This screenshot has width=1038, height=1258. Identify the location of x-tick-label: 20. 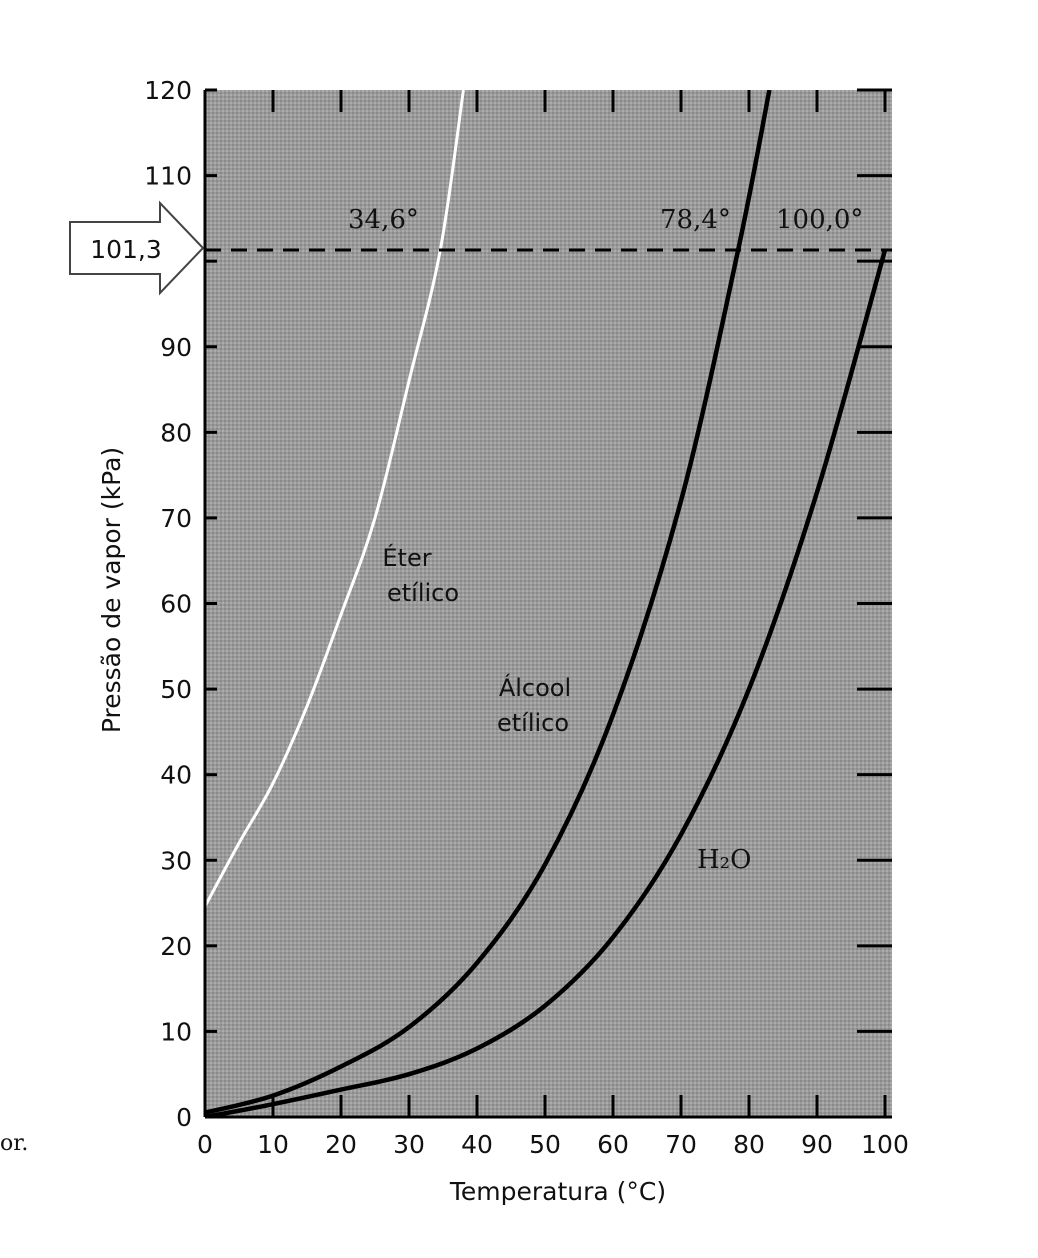
(341, 1144).